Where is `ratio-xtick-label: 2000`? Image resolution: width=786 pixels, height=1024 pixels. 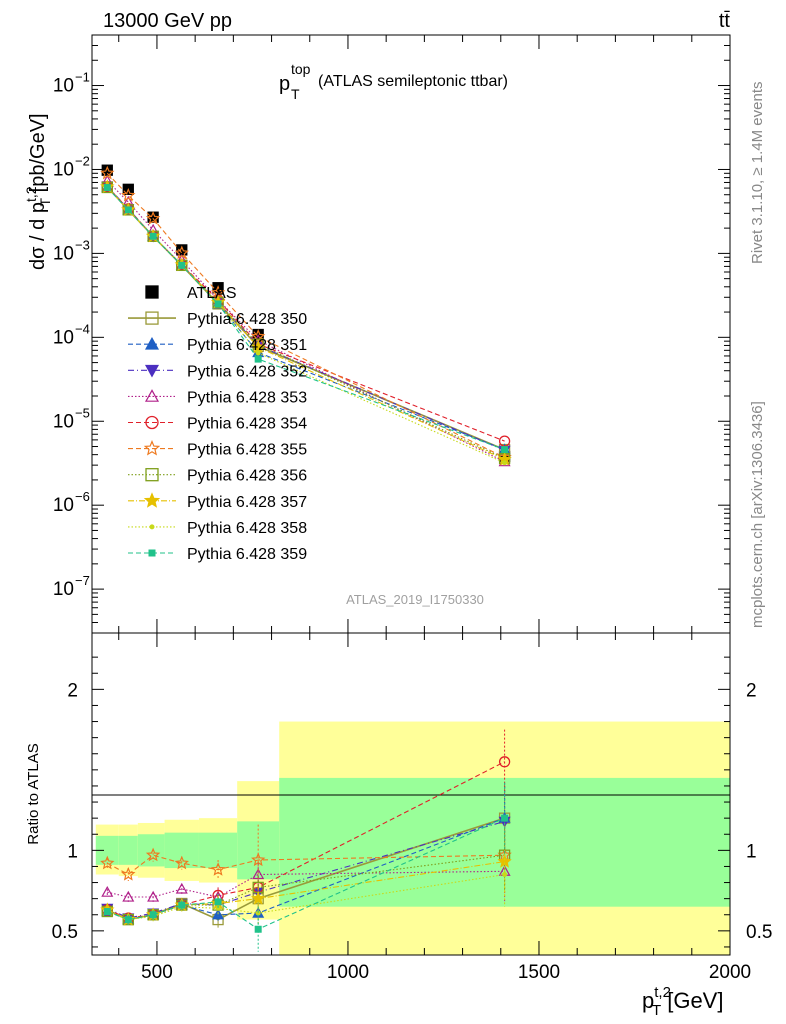 ratio-xtick-label: 2000 is located at coordinates (730, 972).